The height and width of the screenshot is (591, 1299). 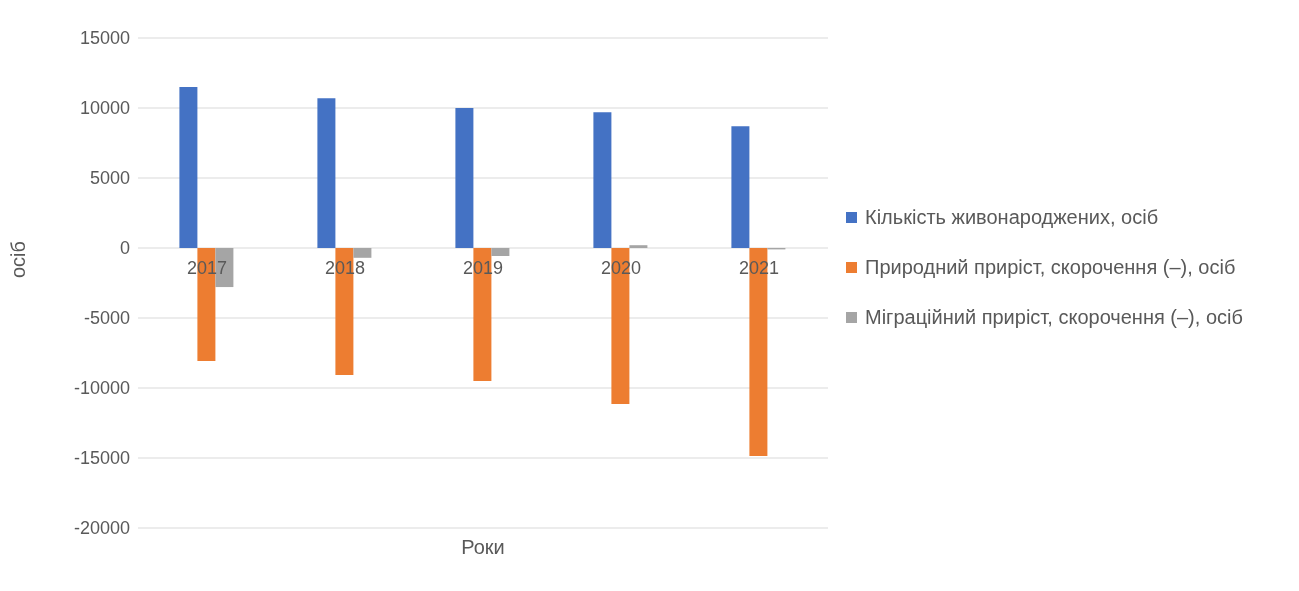 I want to click on y-tick-label: 5000, so click(x=109, y=178).